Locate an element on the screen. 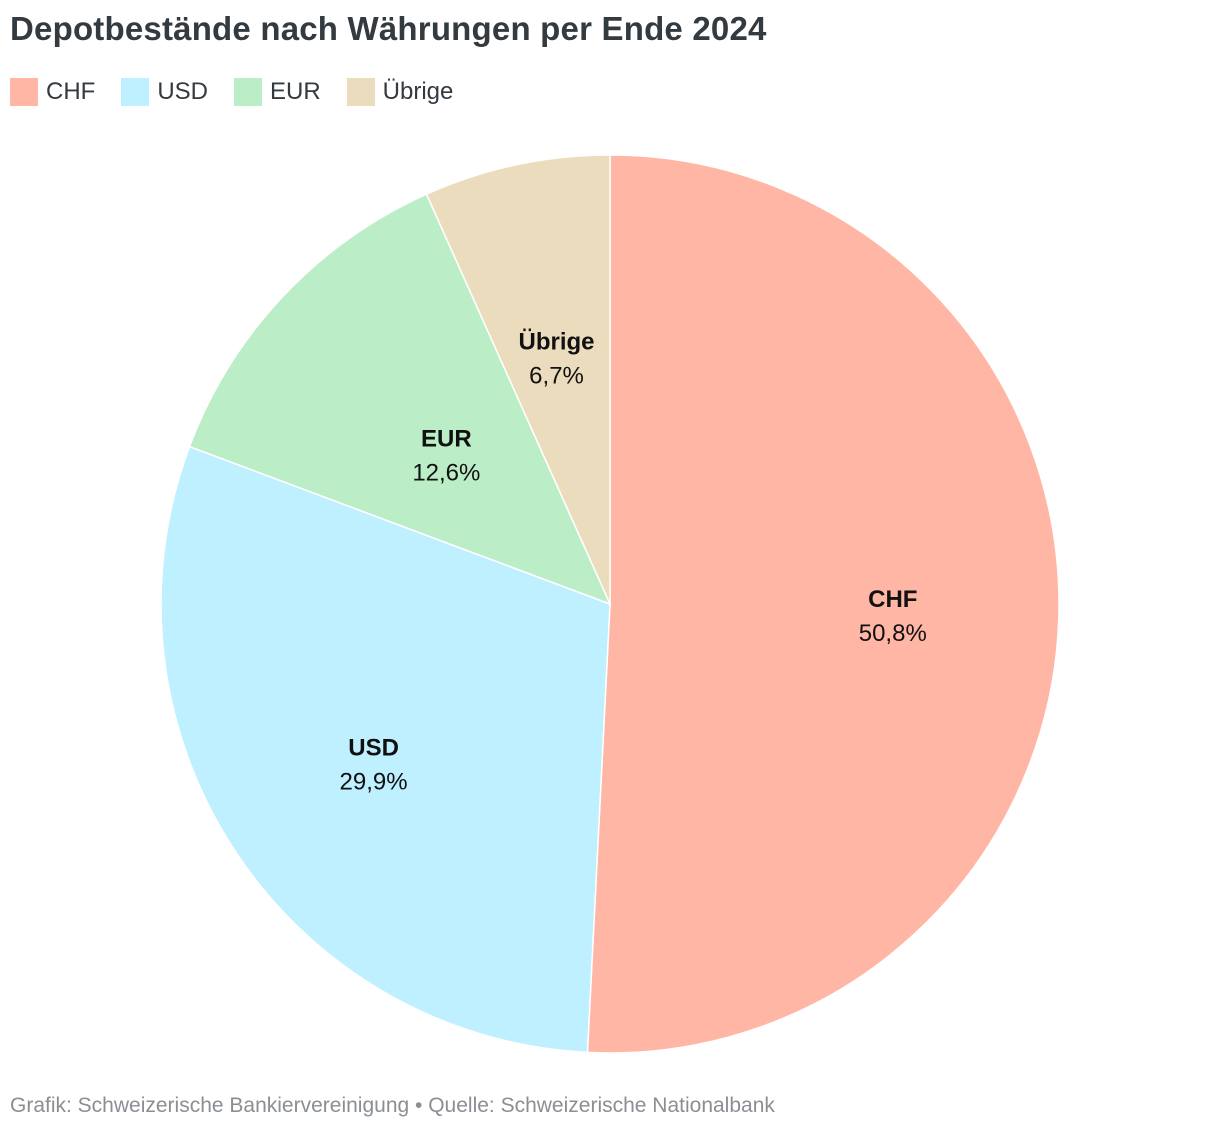 This screenshot has height=1132, width=1220. pie-slice-uebrige is located at coordinates (518, 379).